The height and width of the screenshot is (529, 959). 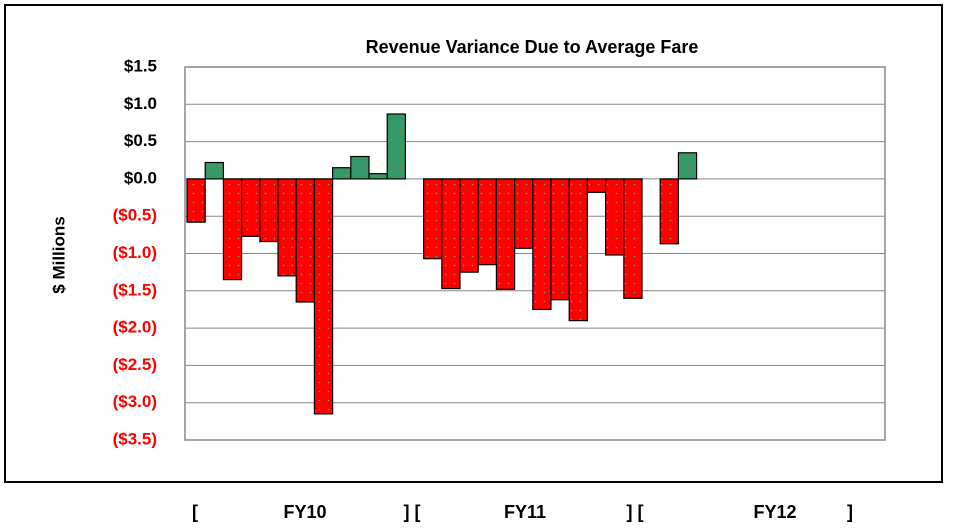 I want to click on x-group-label: FY12, so click(x=774, y=512).